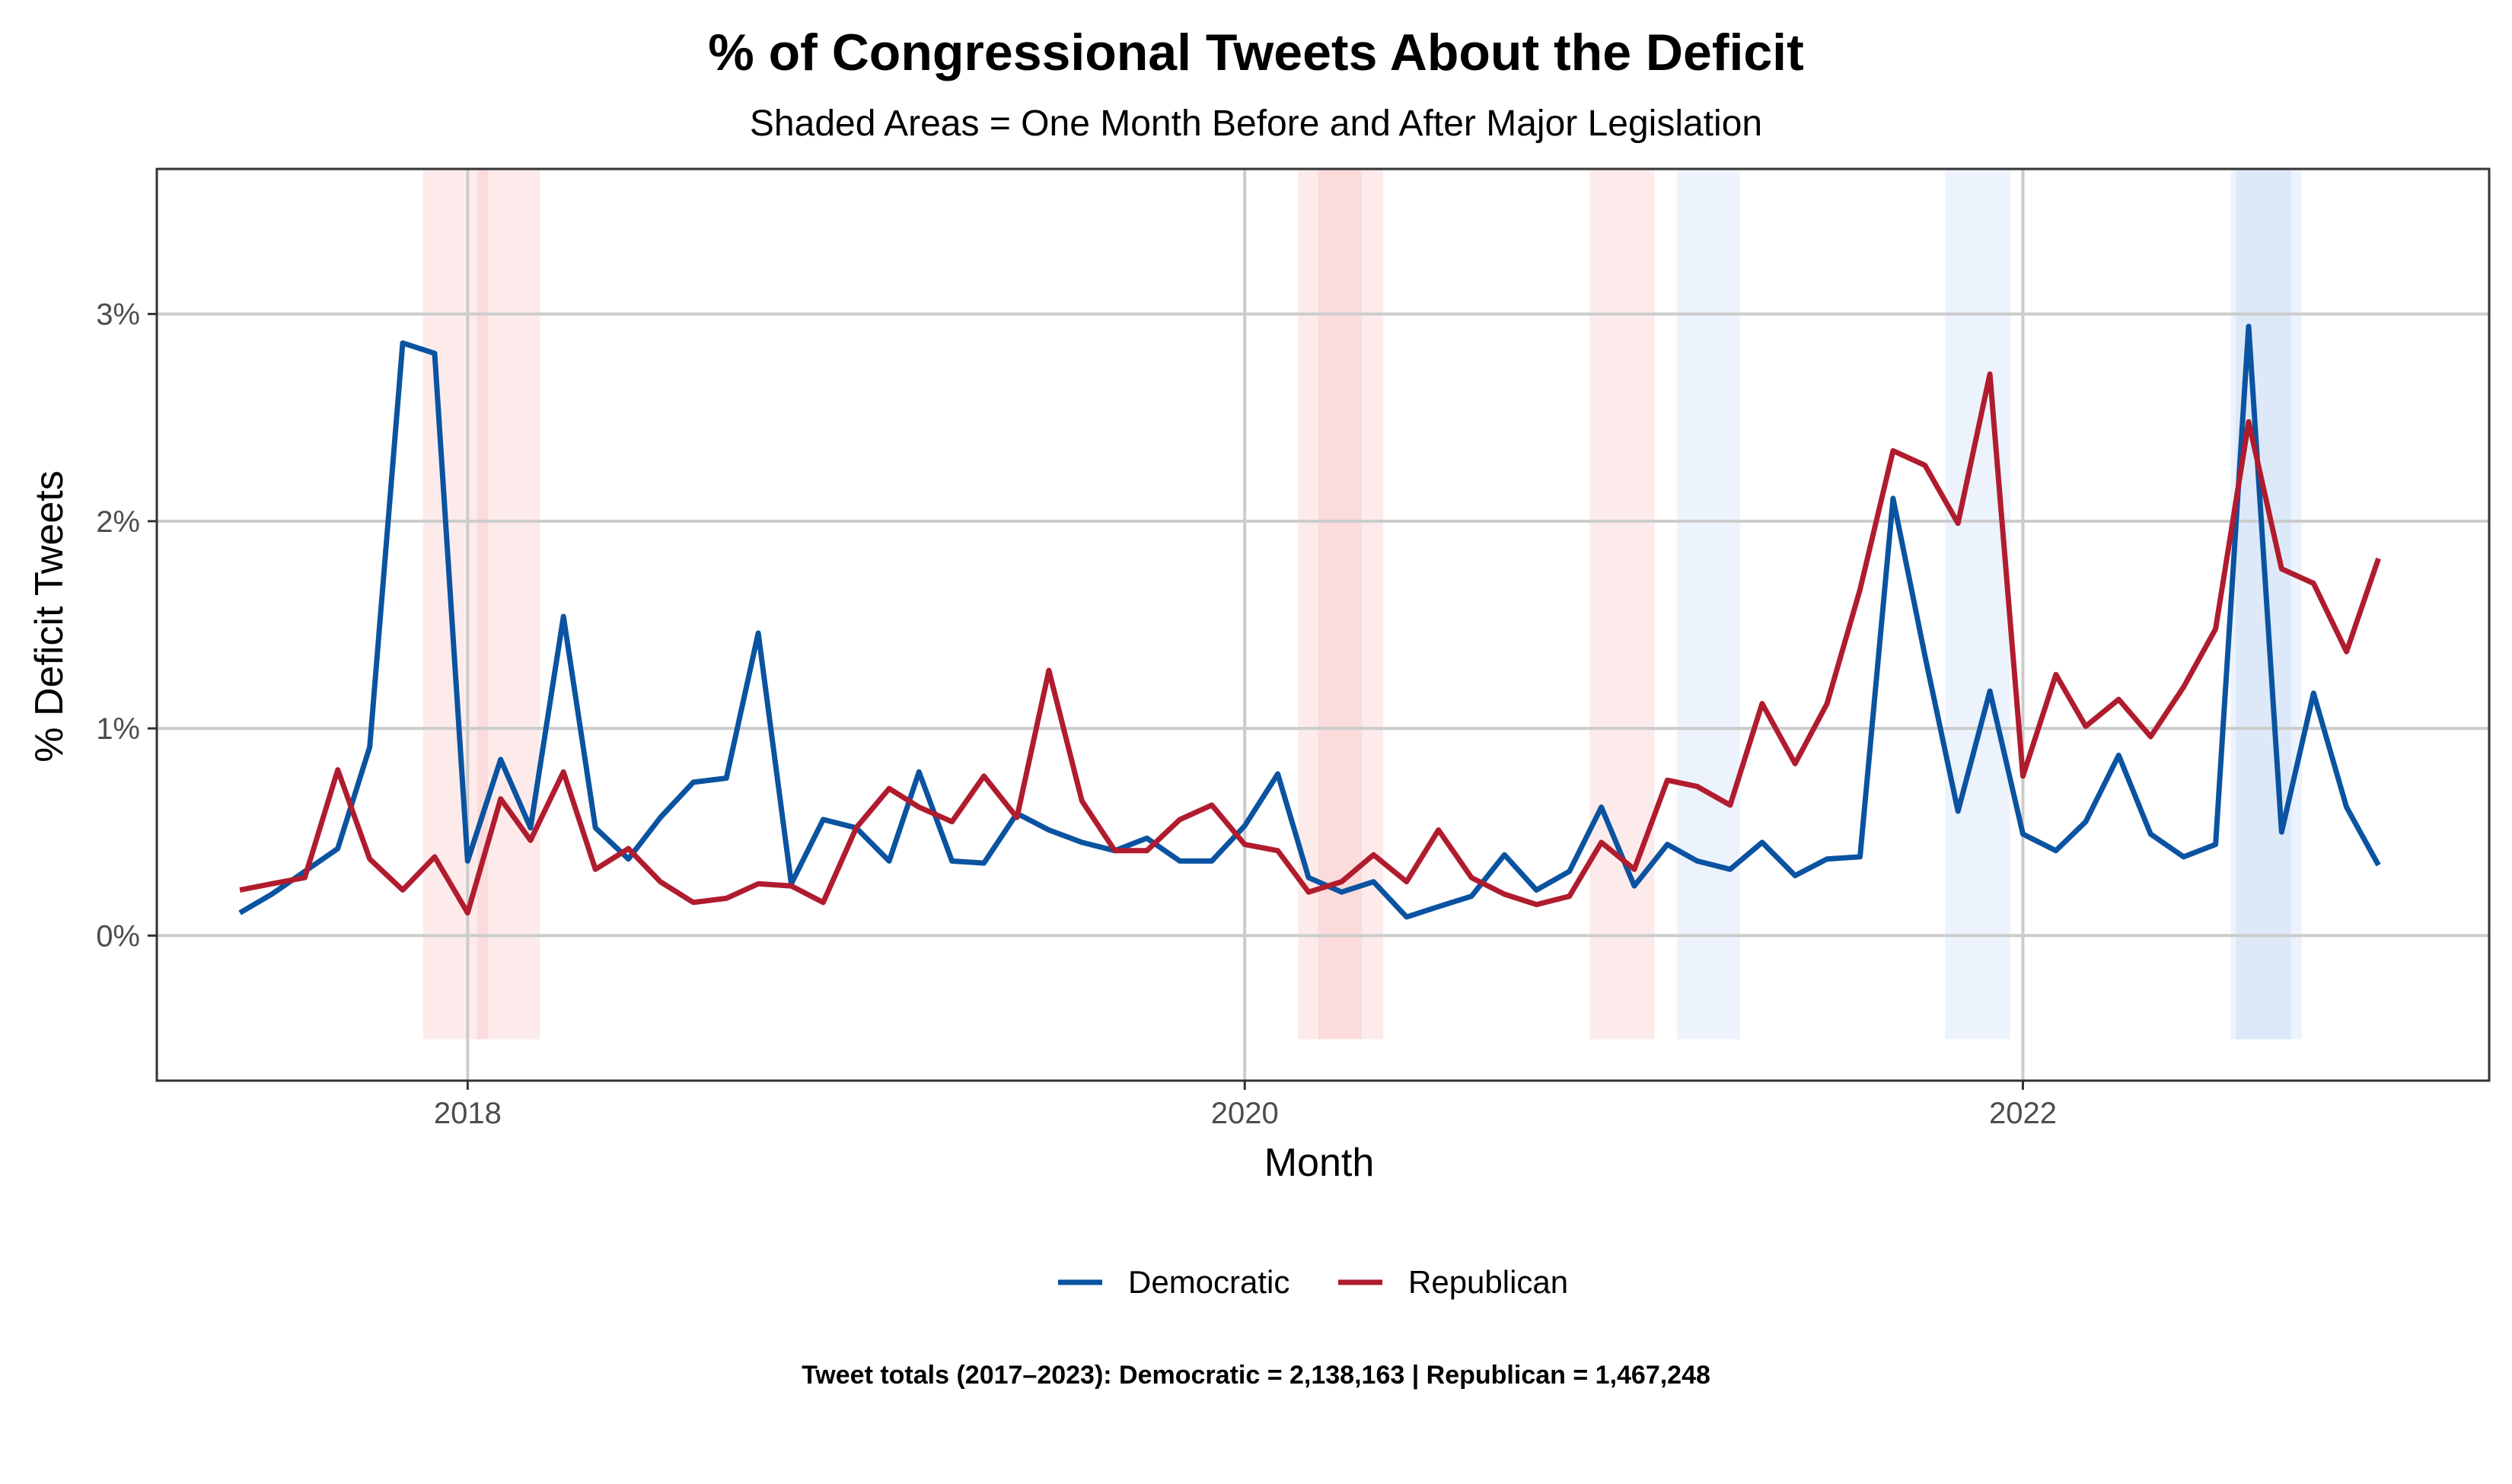 The image size is (2512, 1484). Describe the element at coordinates (1313, 1282) in the screenshot. I see `legend: Democratic Republican` at that location.